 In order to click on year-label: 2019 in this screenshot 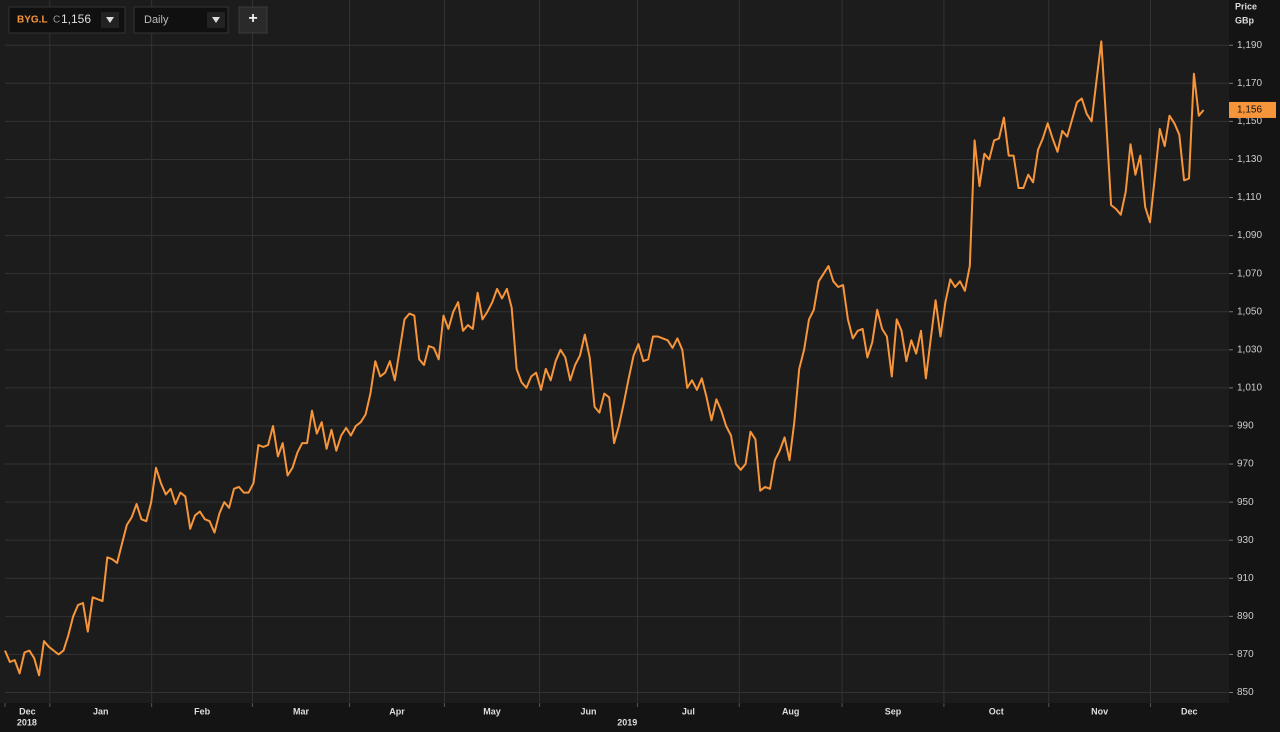, I will do `click(627, 722)`.